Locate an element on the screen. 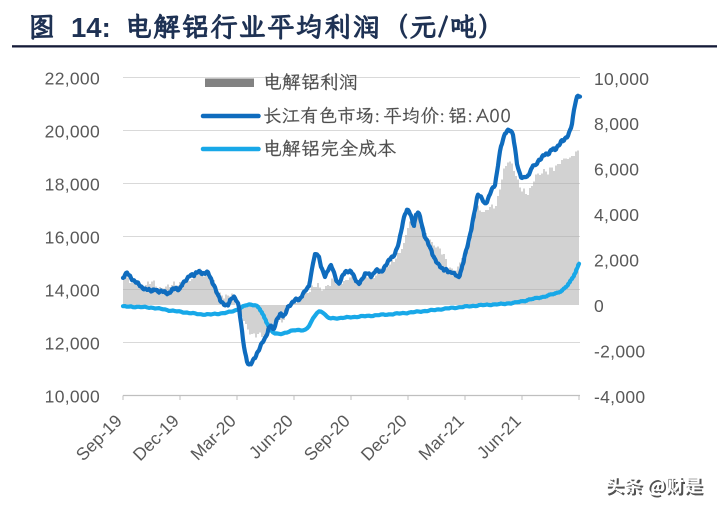 This screenshot has height=515, width=717. svg-text: 6,000 is located at coordinates (616, 170).